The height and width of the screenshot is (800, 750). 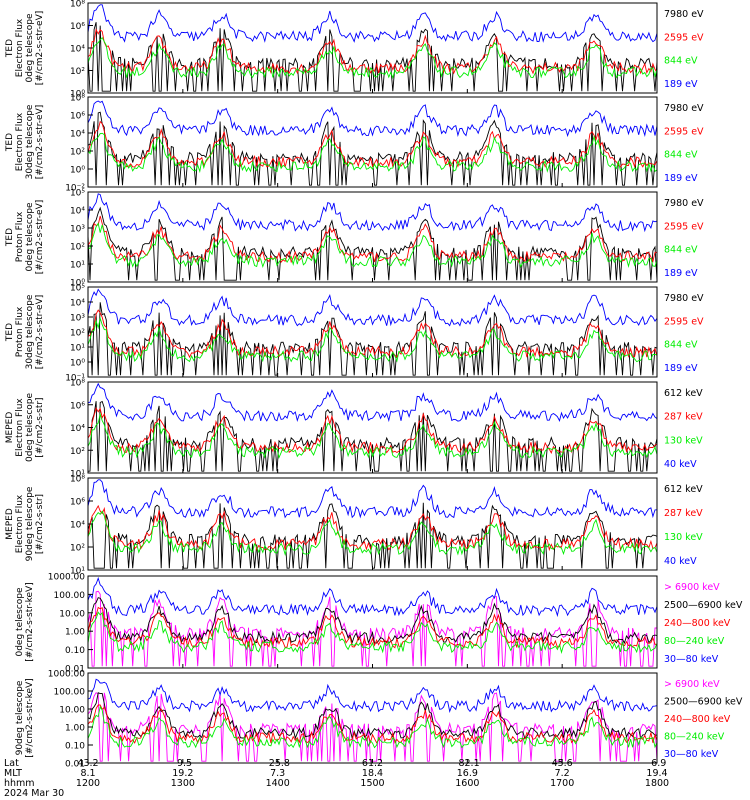 I want to click on x-axis-row-label: Lat, so click(x=11, y=763).